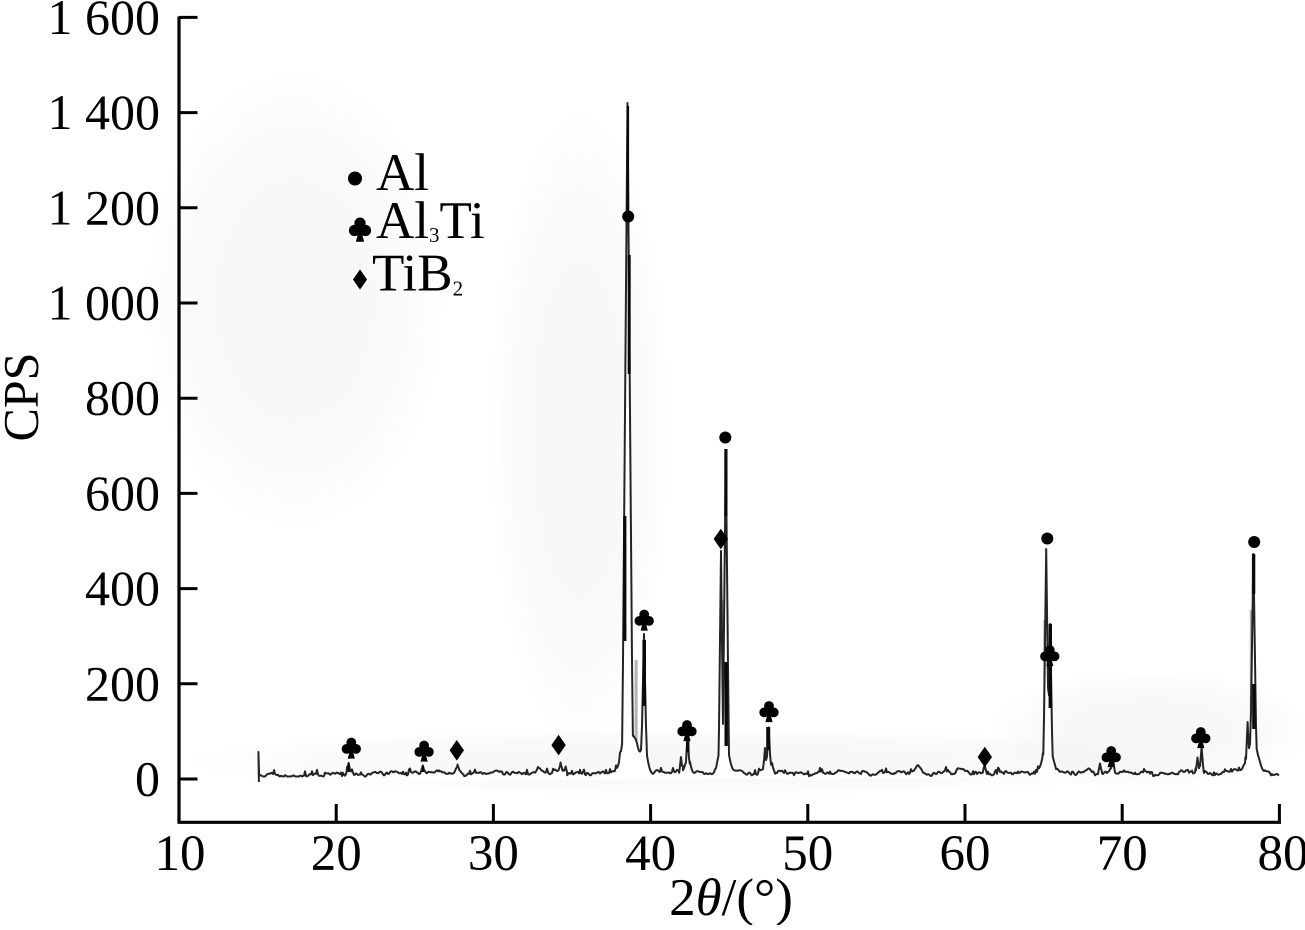  I want to click on svg-text: 70, so click(1122, 854).